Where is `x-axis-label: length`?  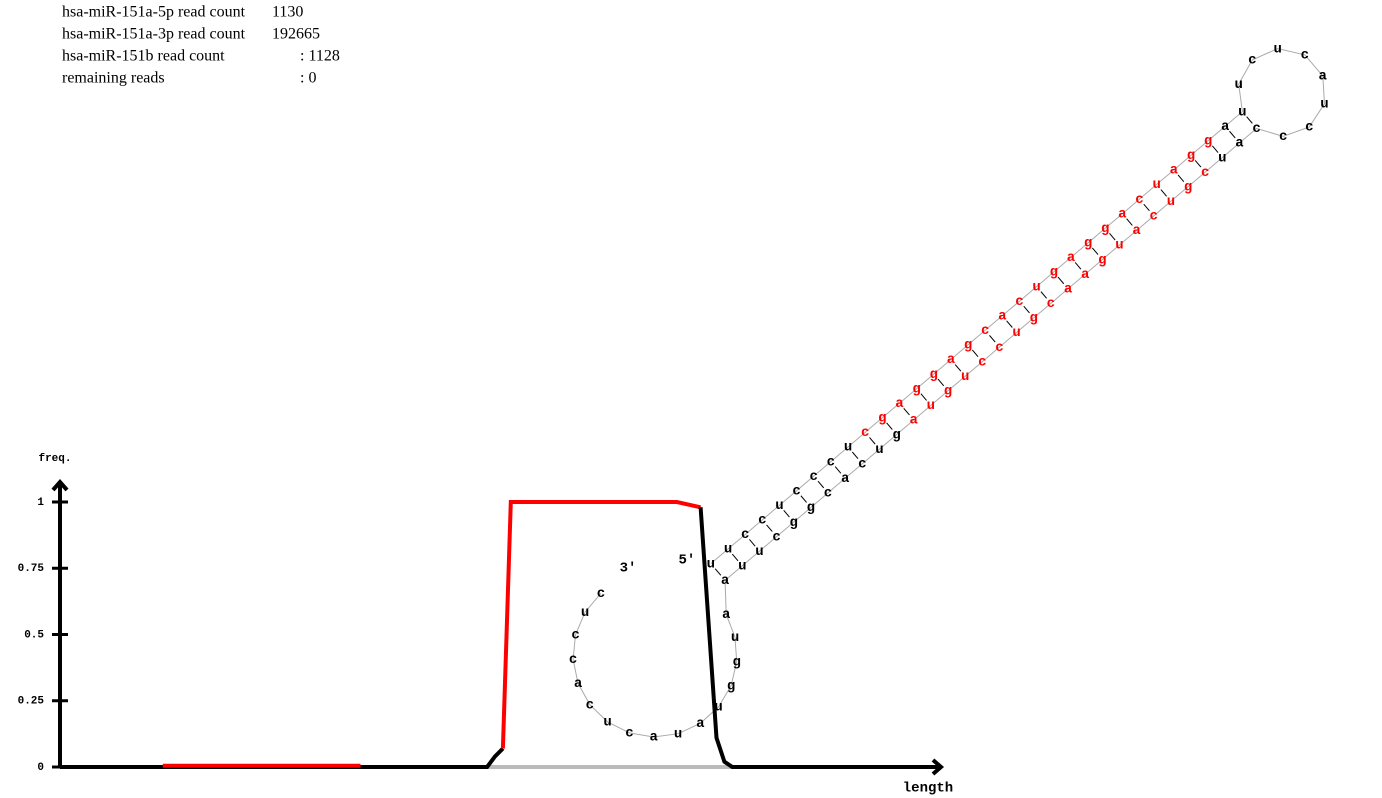 x-axis-label: length is located at coordinates (928, 789).